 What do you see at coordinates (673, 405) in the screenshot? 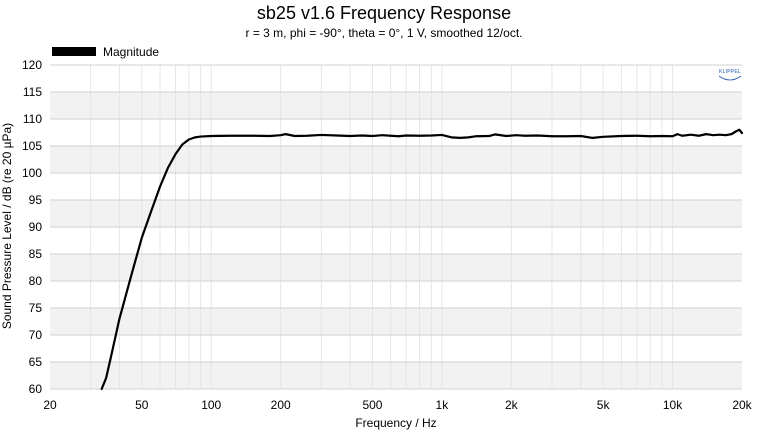
I see `x-tick-label: 10k` at bounding box center [673, 405].